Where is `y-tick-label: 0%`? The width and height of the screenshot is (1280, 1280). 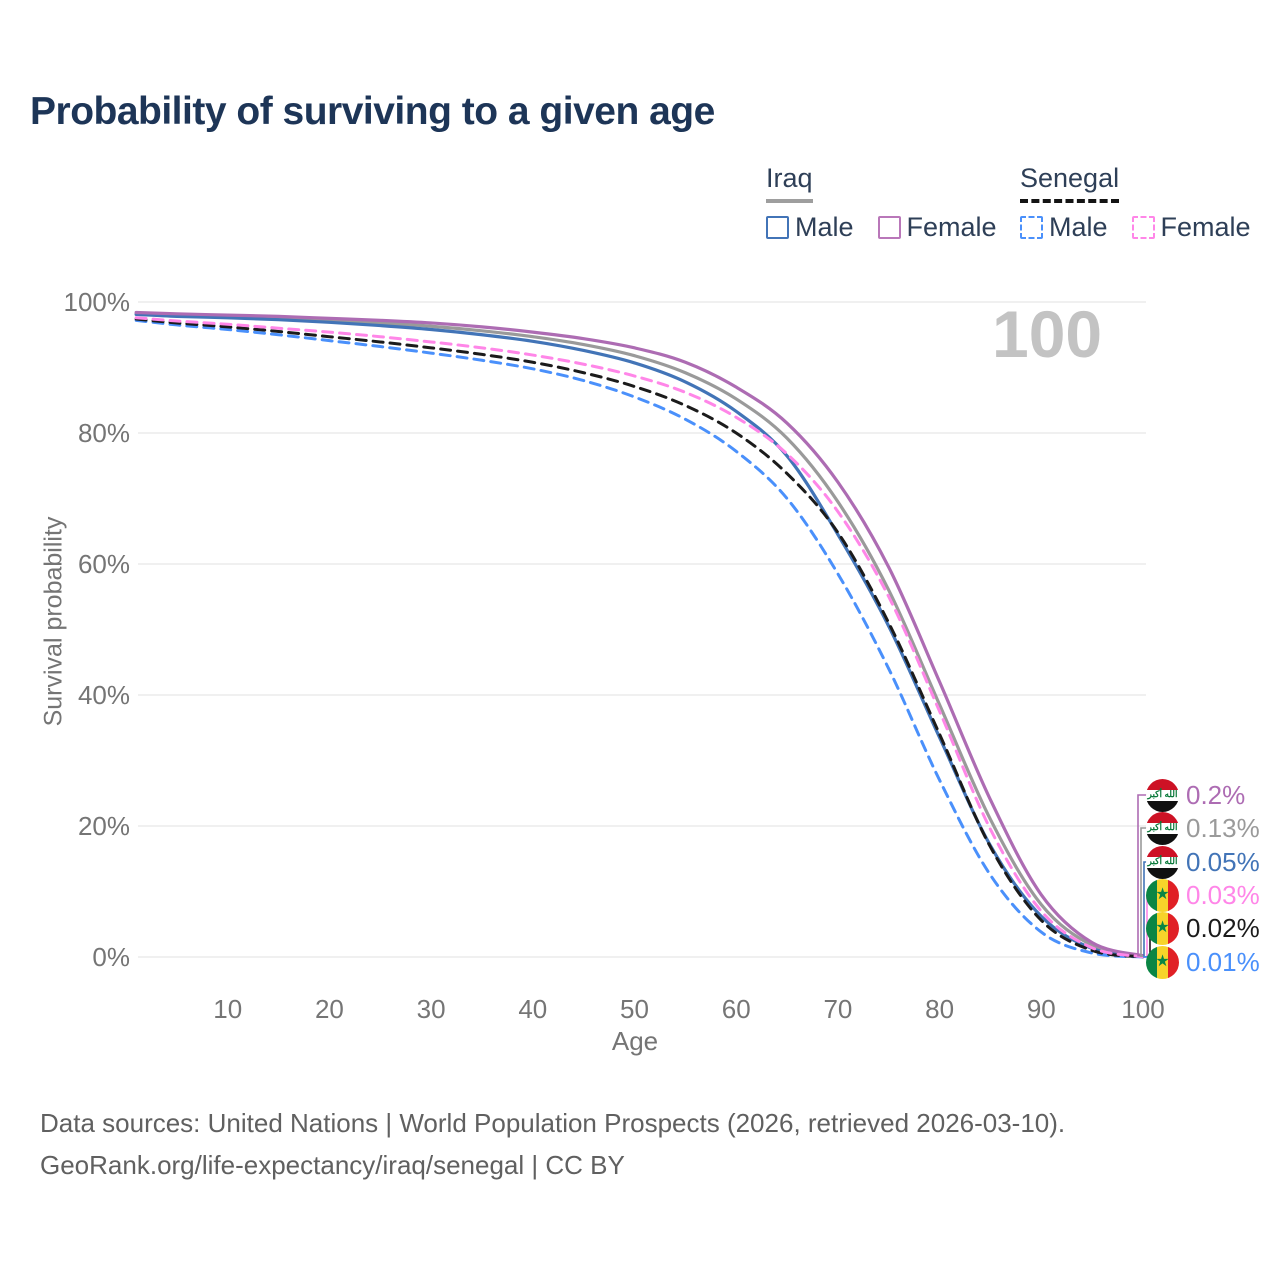 y-tick-label: 0% is located at coordinates (111, 957).